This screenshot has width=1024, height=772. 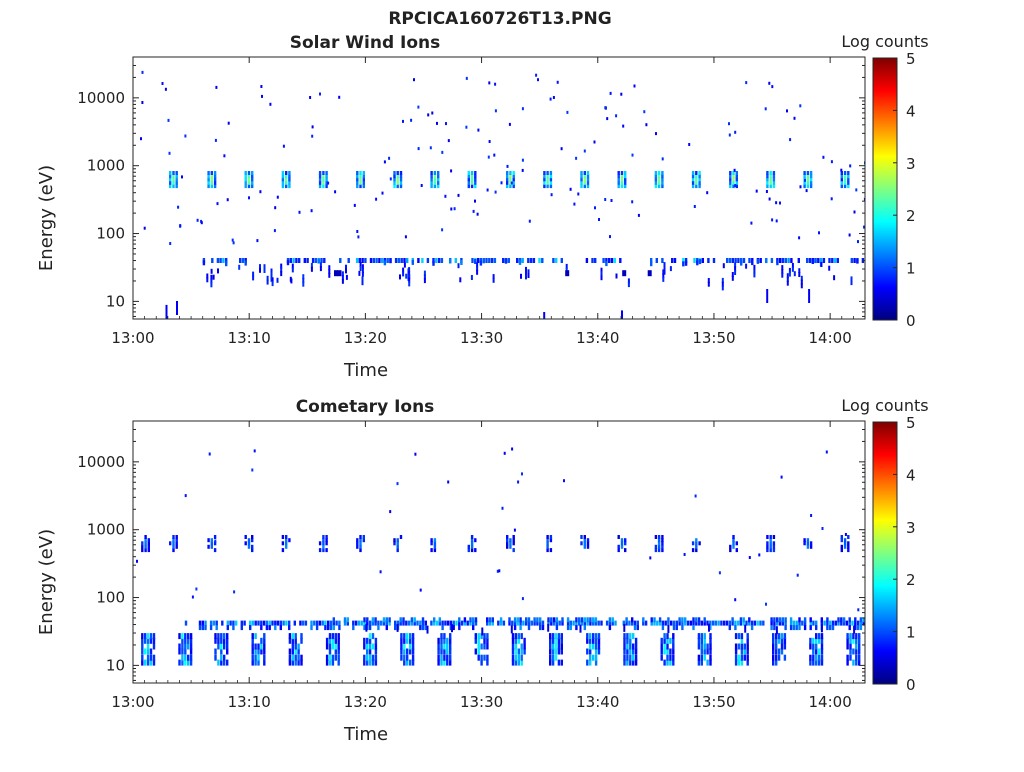 What do you see at coordinates (365, 43) in the screenshot?
I see `panel-title: Solar Wind Ions` at bounding box center [365, 43].